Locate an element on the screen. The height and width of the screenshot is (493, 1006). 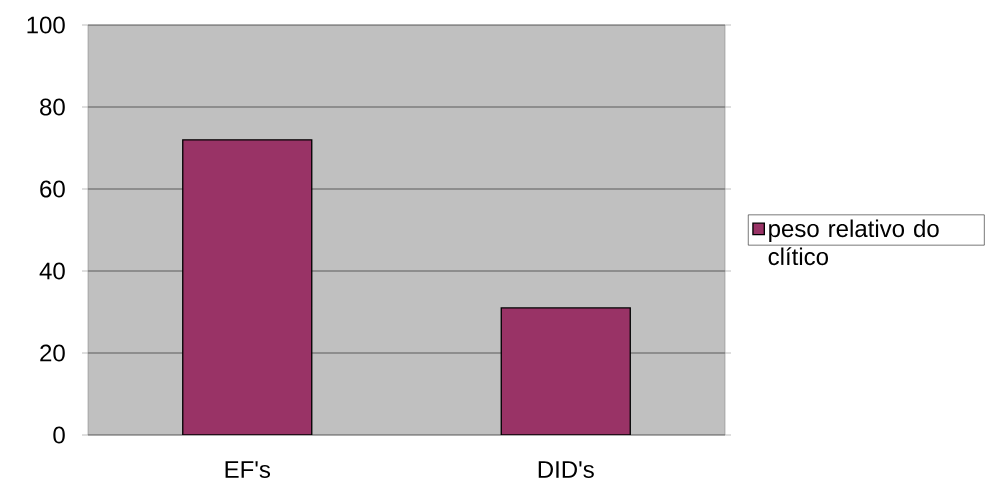
legend-label: peso relativo do clítico is located at coordinates (853, 242).